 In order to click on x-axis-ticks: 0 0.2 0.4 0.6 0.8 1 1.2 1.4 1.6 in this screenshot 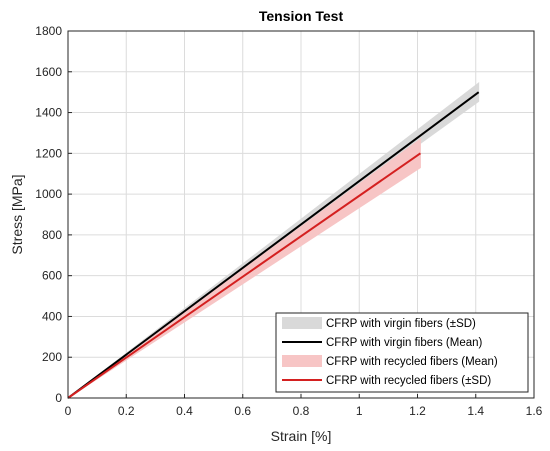, I will do `click(304, 406)`.